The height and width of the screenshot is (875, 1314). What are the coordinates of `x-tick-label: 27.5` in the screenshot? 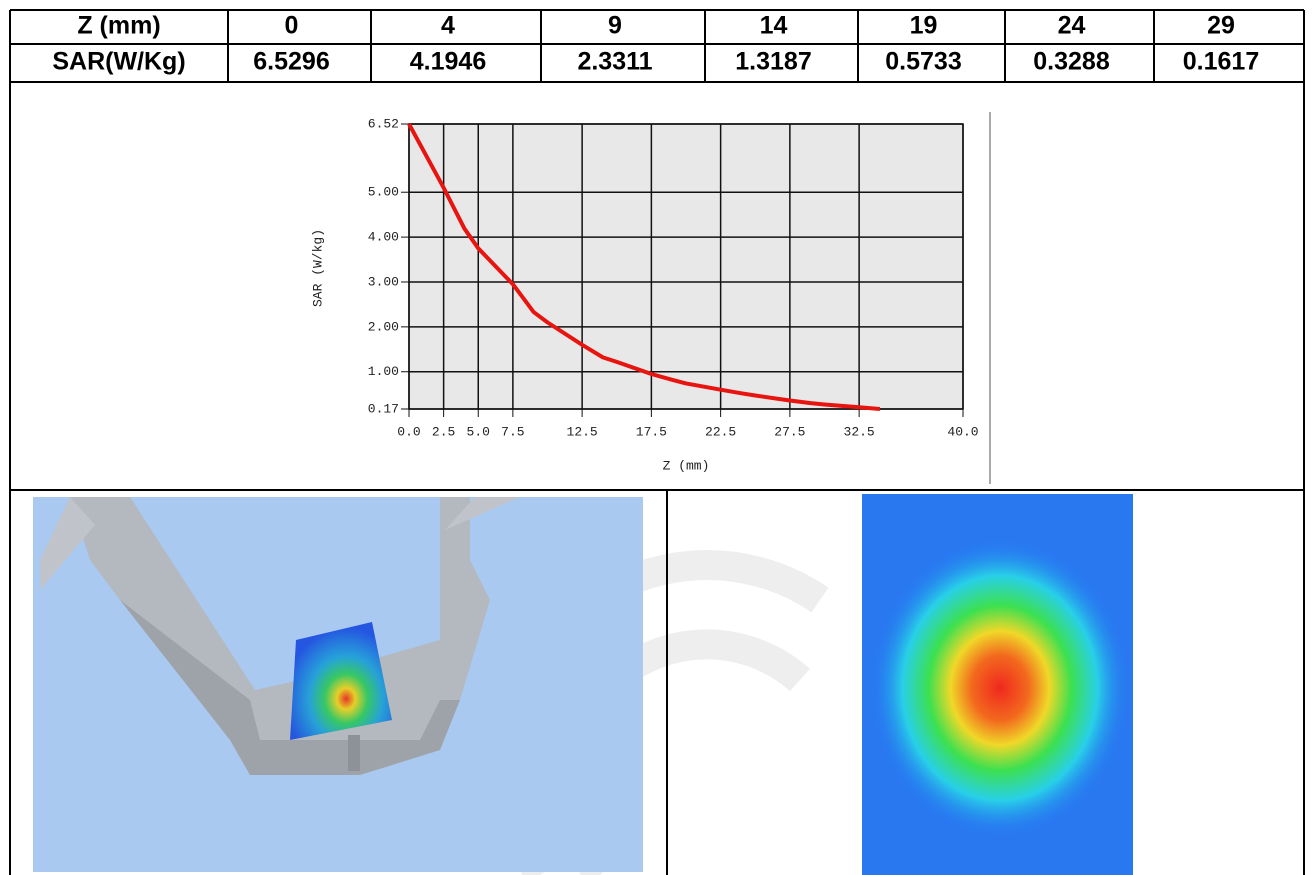 It's located at (789, 431).